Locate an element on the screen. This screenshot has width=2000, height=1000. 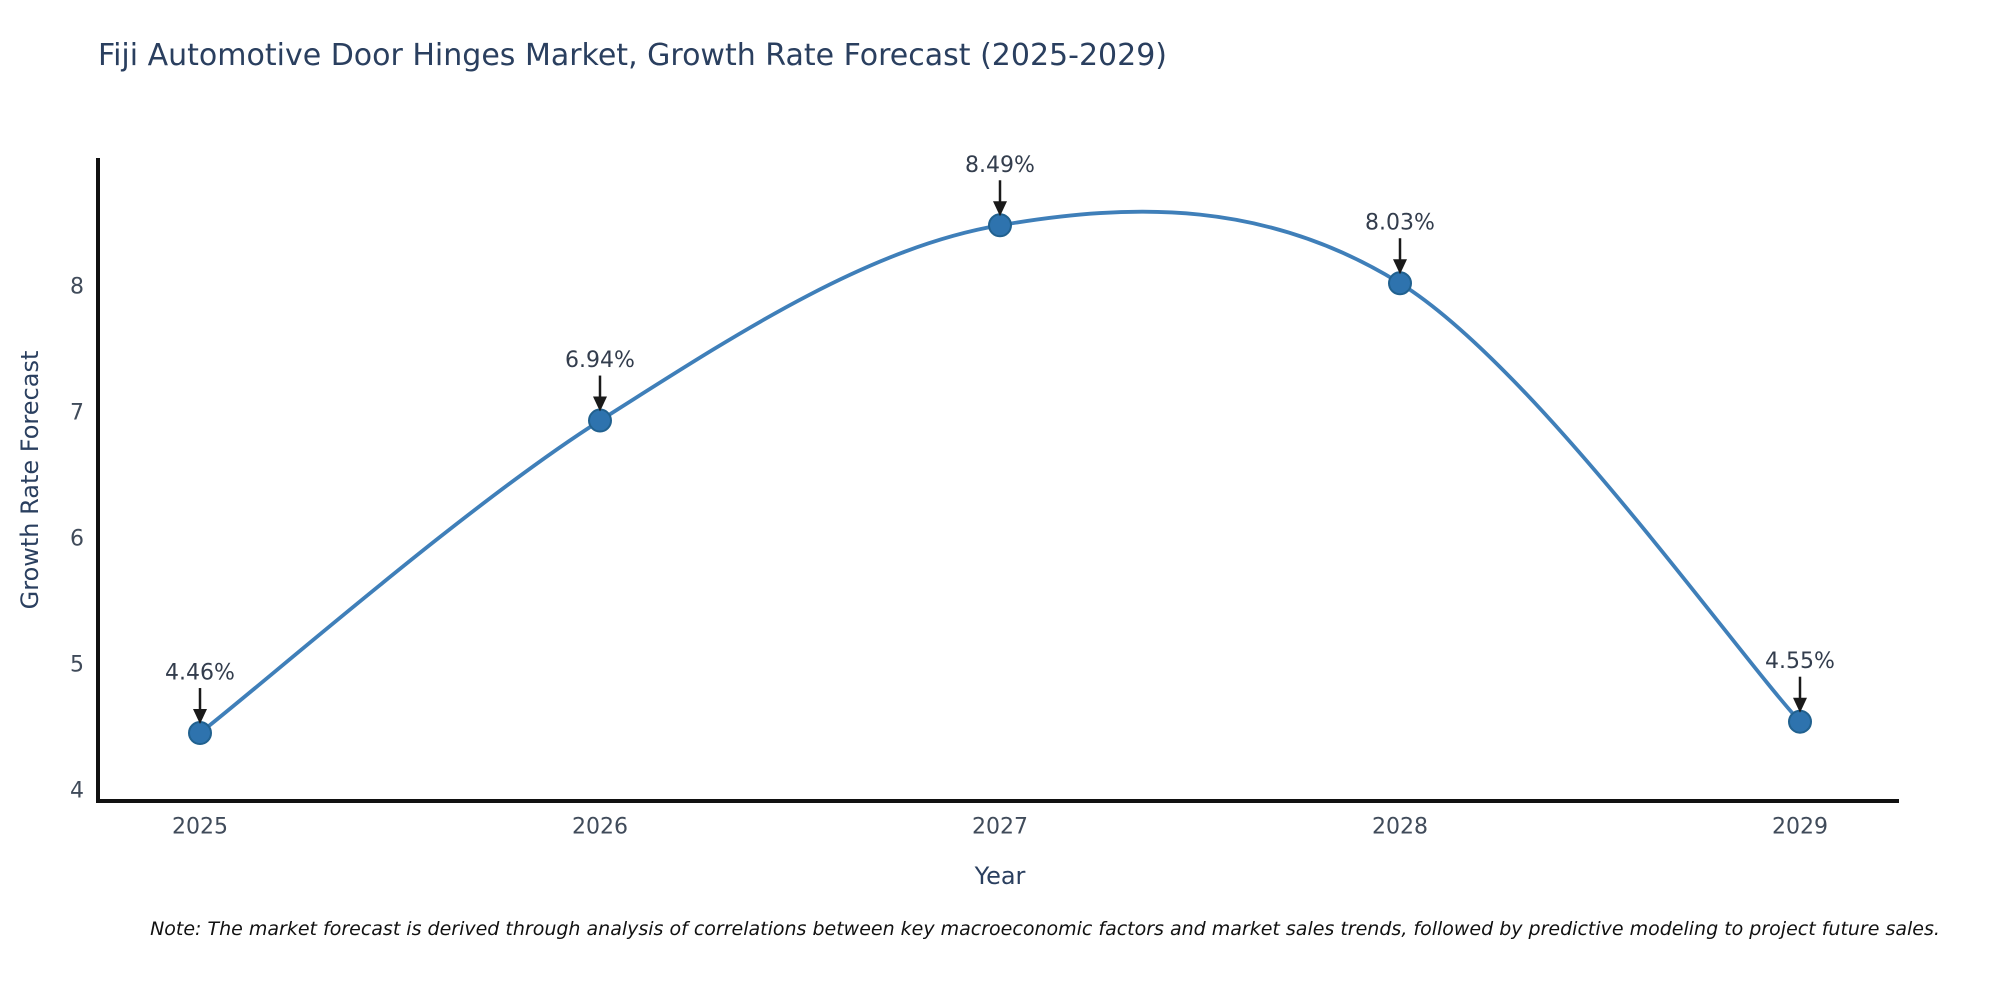
x-tick-label: 2026 is located at coordinates (600, 827).